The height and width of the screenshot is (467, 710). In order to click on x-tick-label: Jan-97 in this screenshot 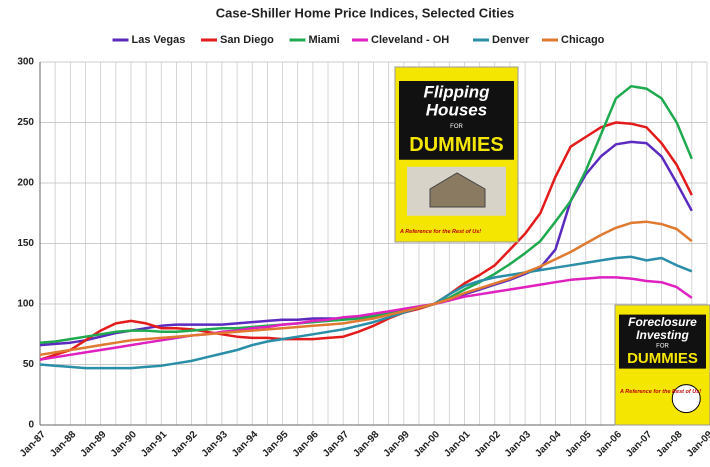, I will do `click(336, 444)`.